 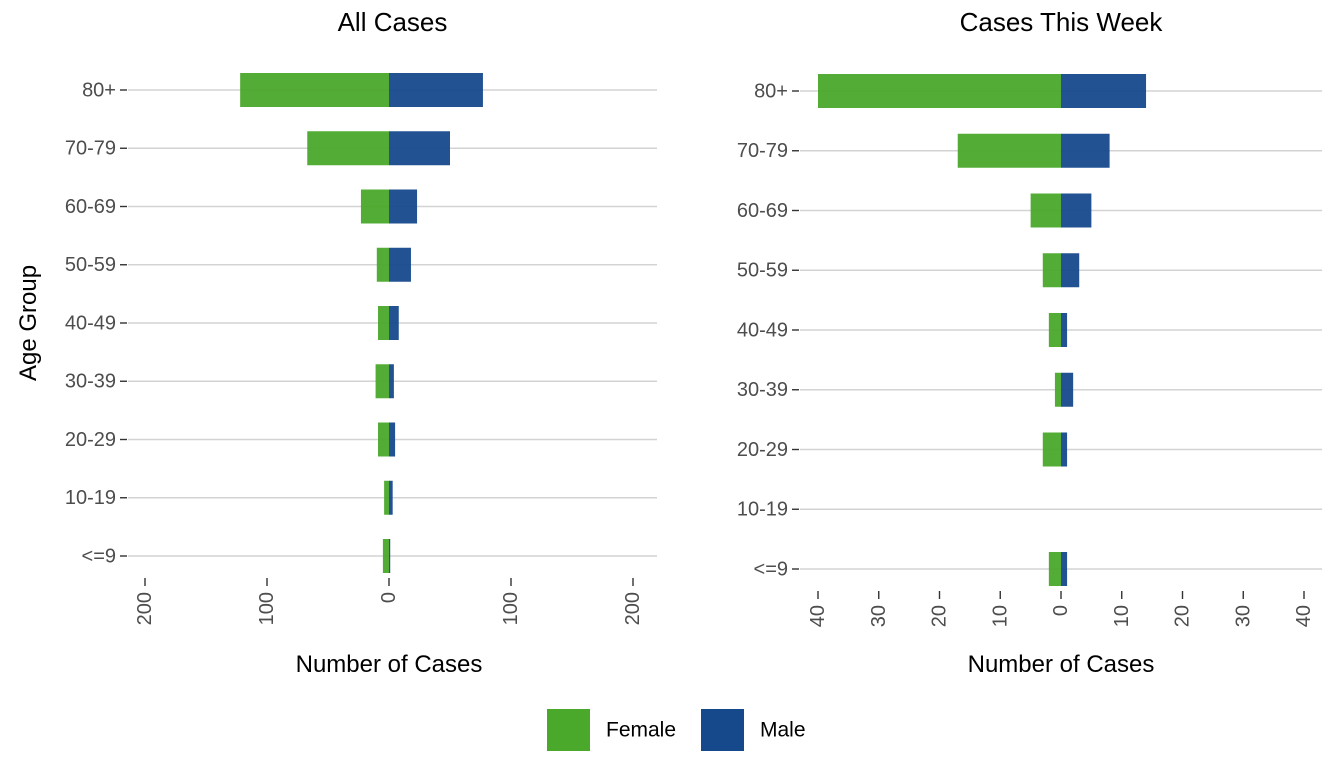 I want to click on legend: Female Male, so click(x=676, y=730).